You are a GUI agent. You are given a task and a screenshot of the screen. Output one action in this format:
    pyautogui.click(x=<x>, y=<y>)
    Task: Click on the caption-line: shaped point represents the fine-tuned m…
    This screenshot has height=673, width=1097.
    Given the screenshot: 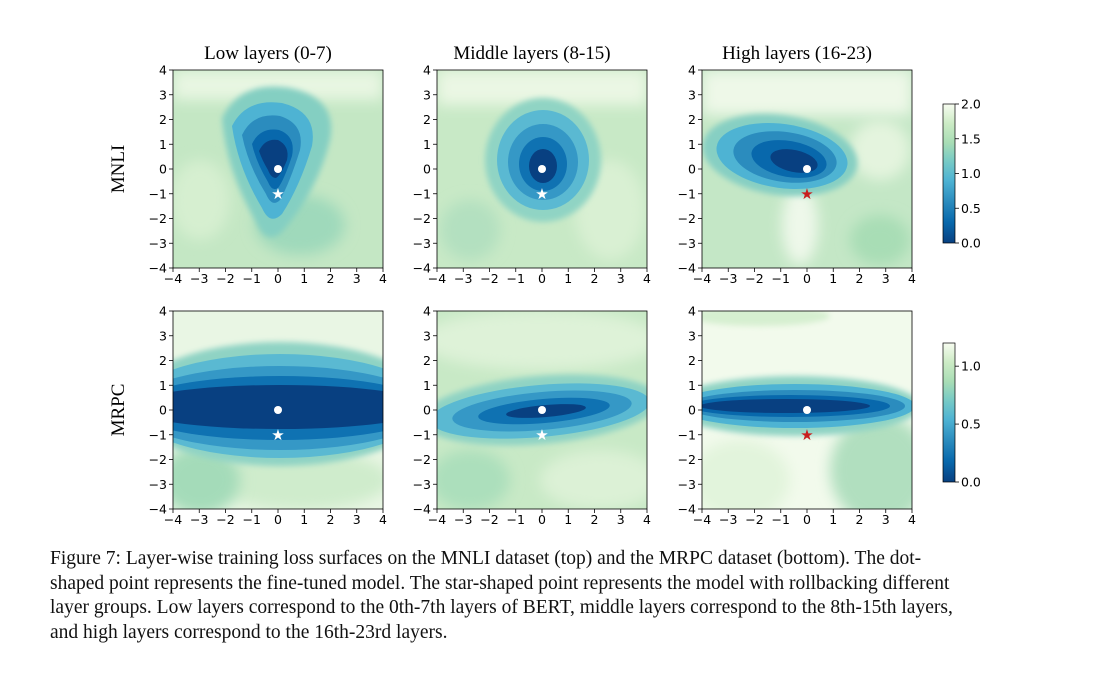 What is the action you would take?
    pyautogui.click(x=500, y=583)
    